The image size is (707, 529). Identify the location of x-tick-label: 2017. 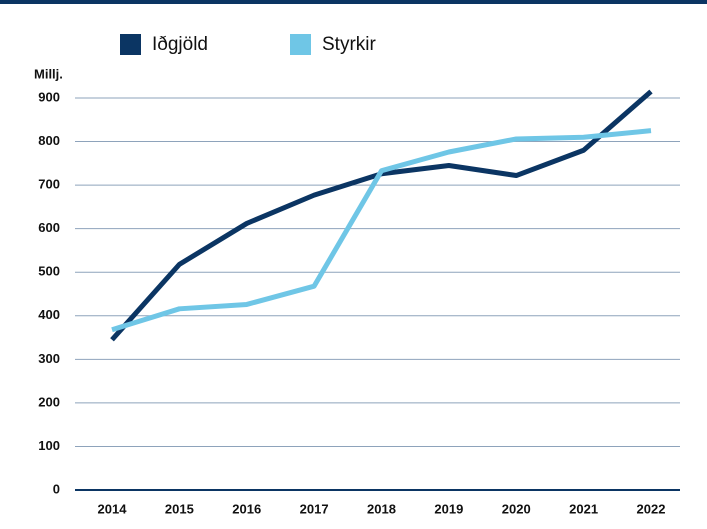
(314, 508).